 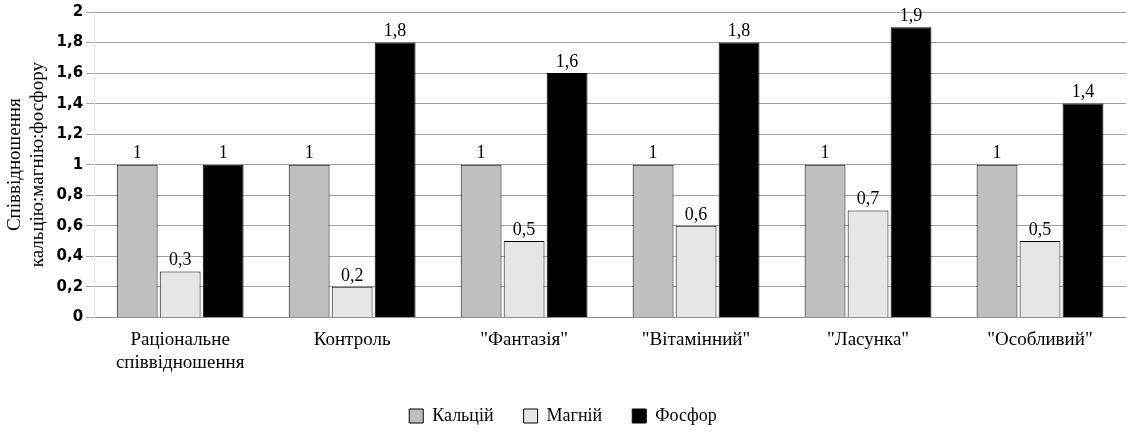 I want to click on legend-label: Магній, so click(x=574, y=414).